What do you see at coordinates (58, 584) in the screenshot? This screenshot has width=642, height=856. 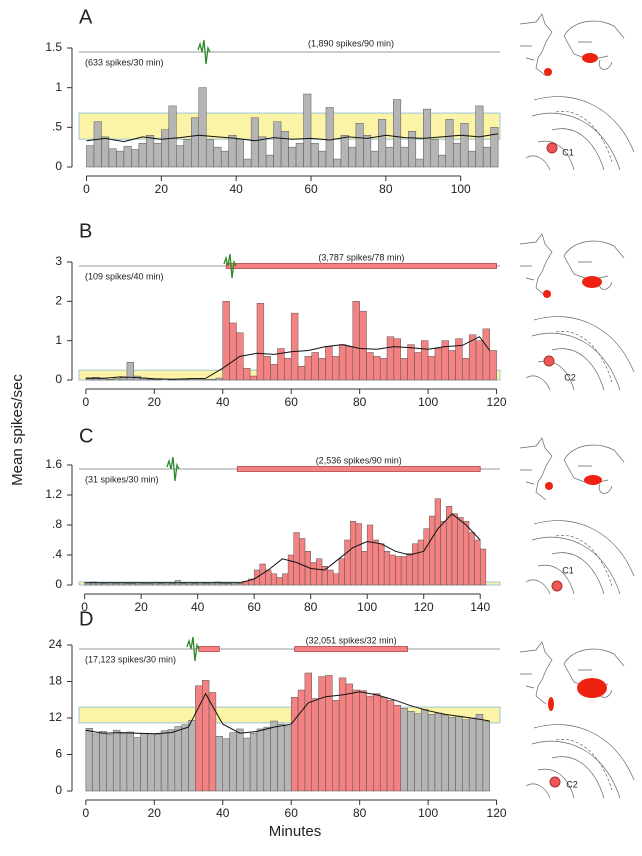 I see `y-tick-label: 0` at bounding box center [58, 584].